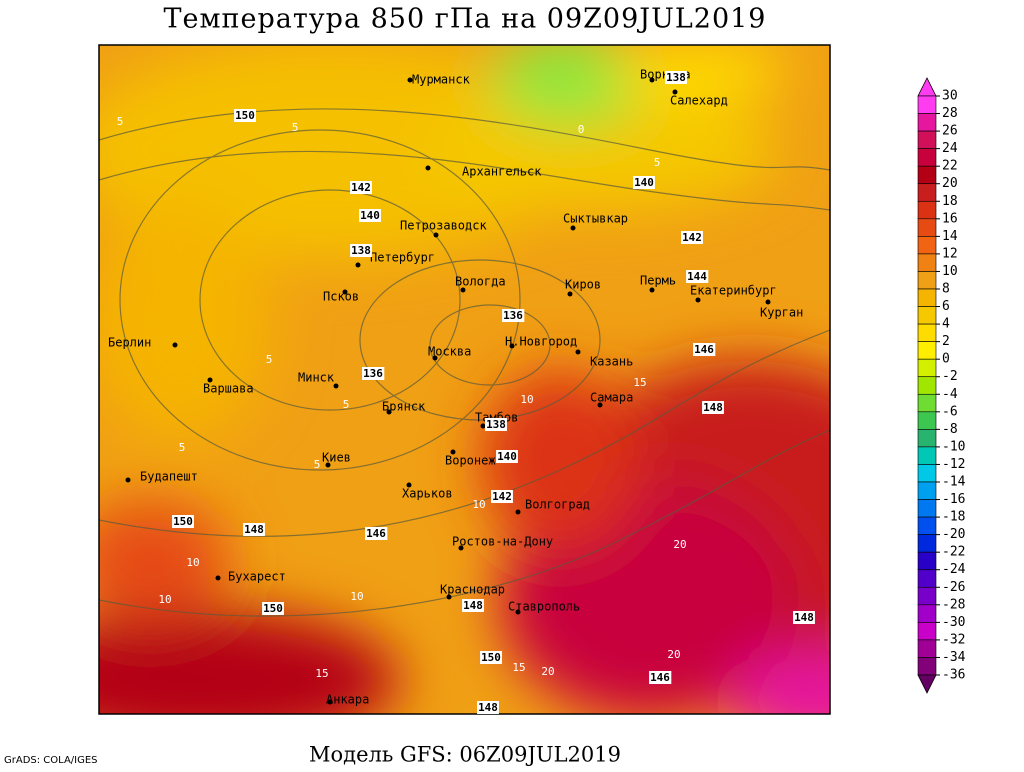  I want to click on contour-label: 144, so click(697, 276).